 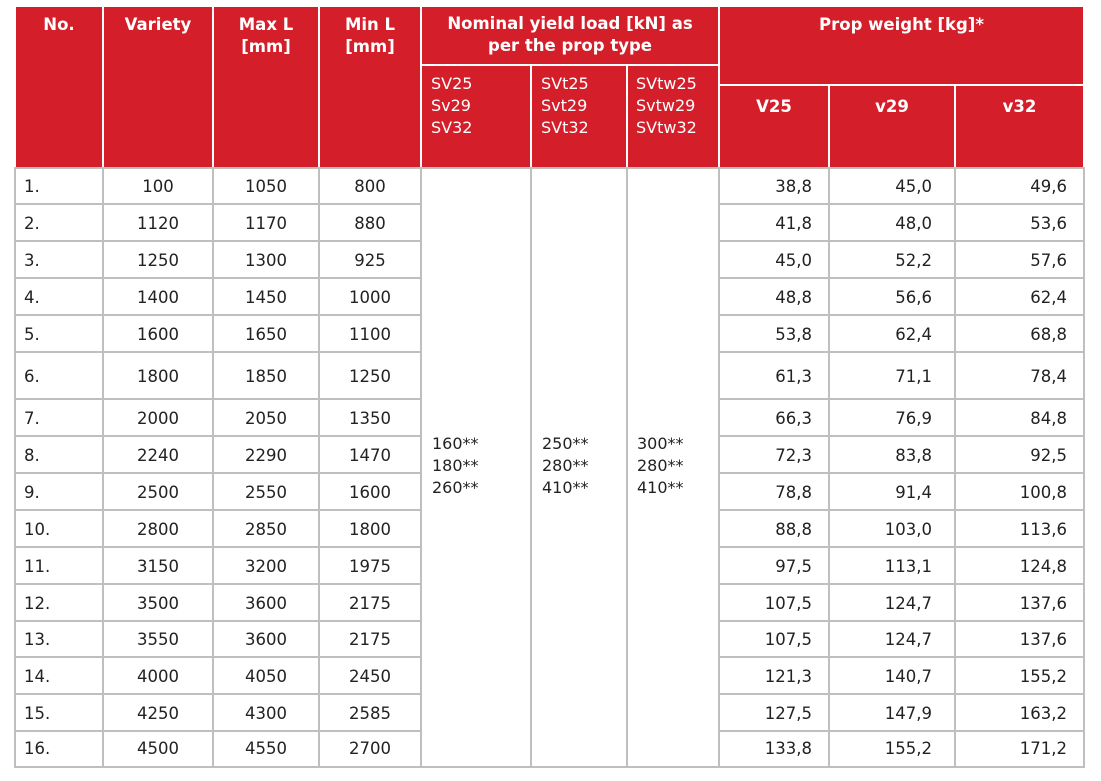 What do you see at coordinates (370, 35) in the screenshot?
I see `header-min-l-label: Min L [mm]` at bounding box center [370, 35].